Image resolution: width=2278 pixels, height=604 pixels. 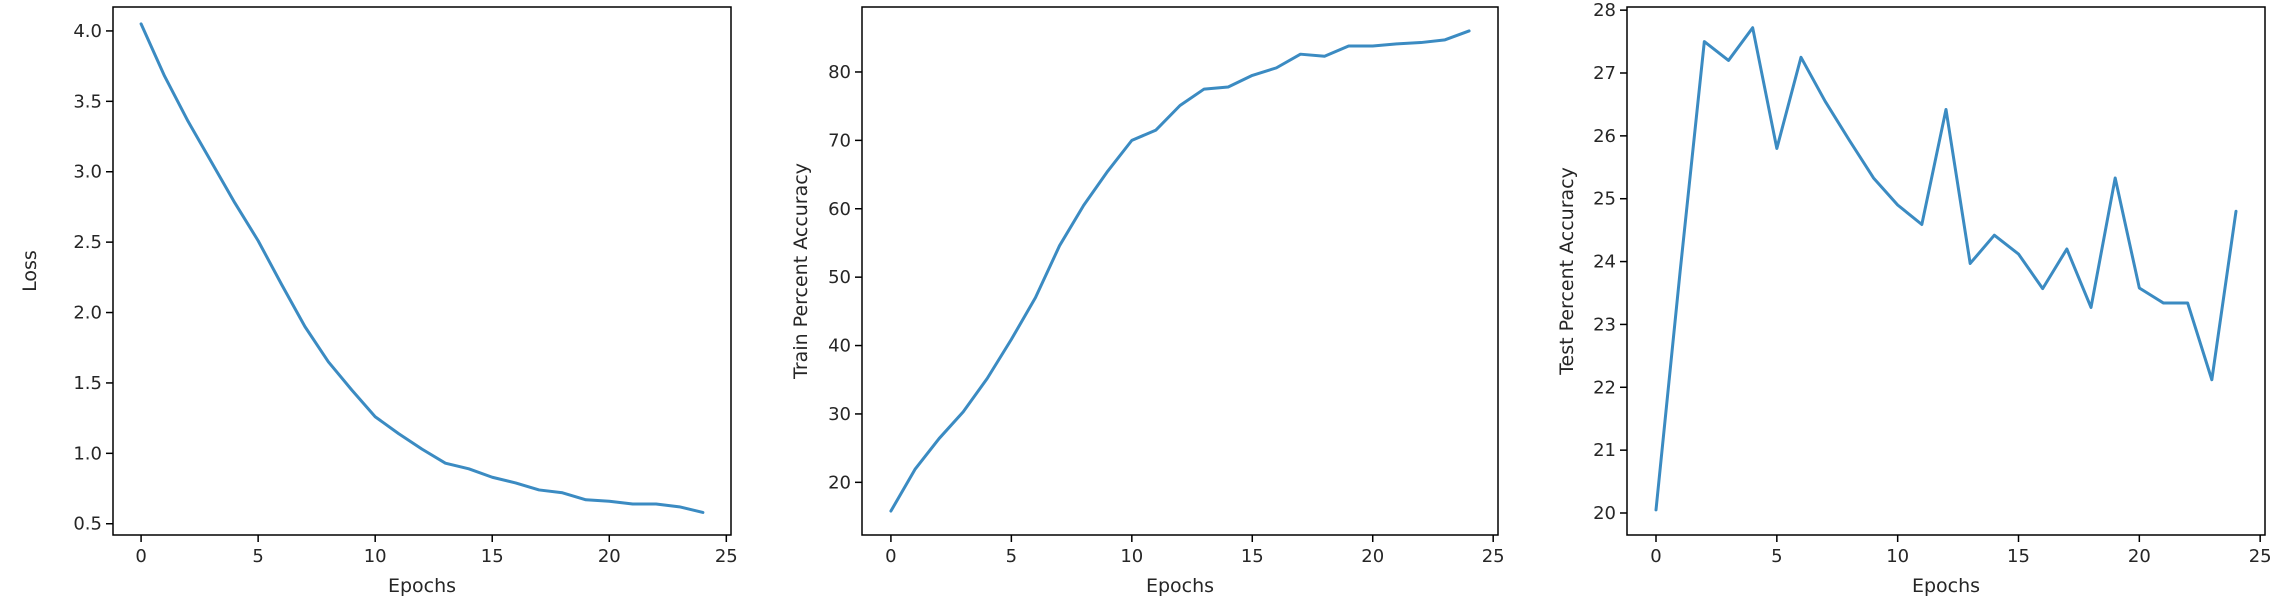 I want to click on chart-3-y-tick-label-1: 20, so click(x=1604, y=513).